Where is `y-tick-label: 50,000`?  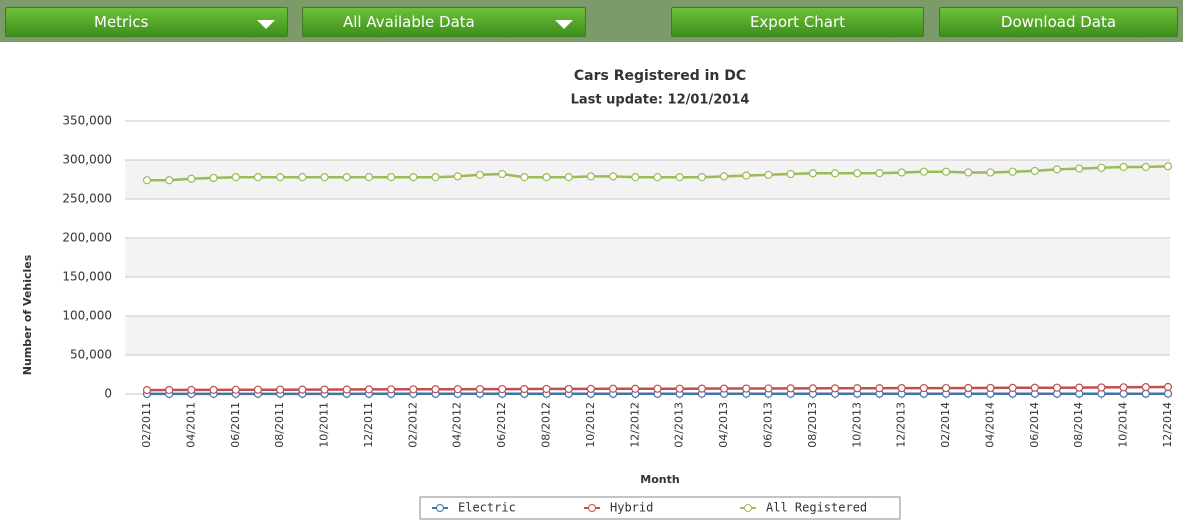
y-tick-label: 50,000 is located at coordinates (91, 355).